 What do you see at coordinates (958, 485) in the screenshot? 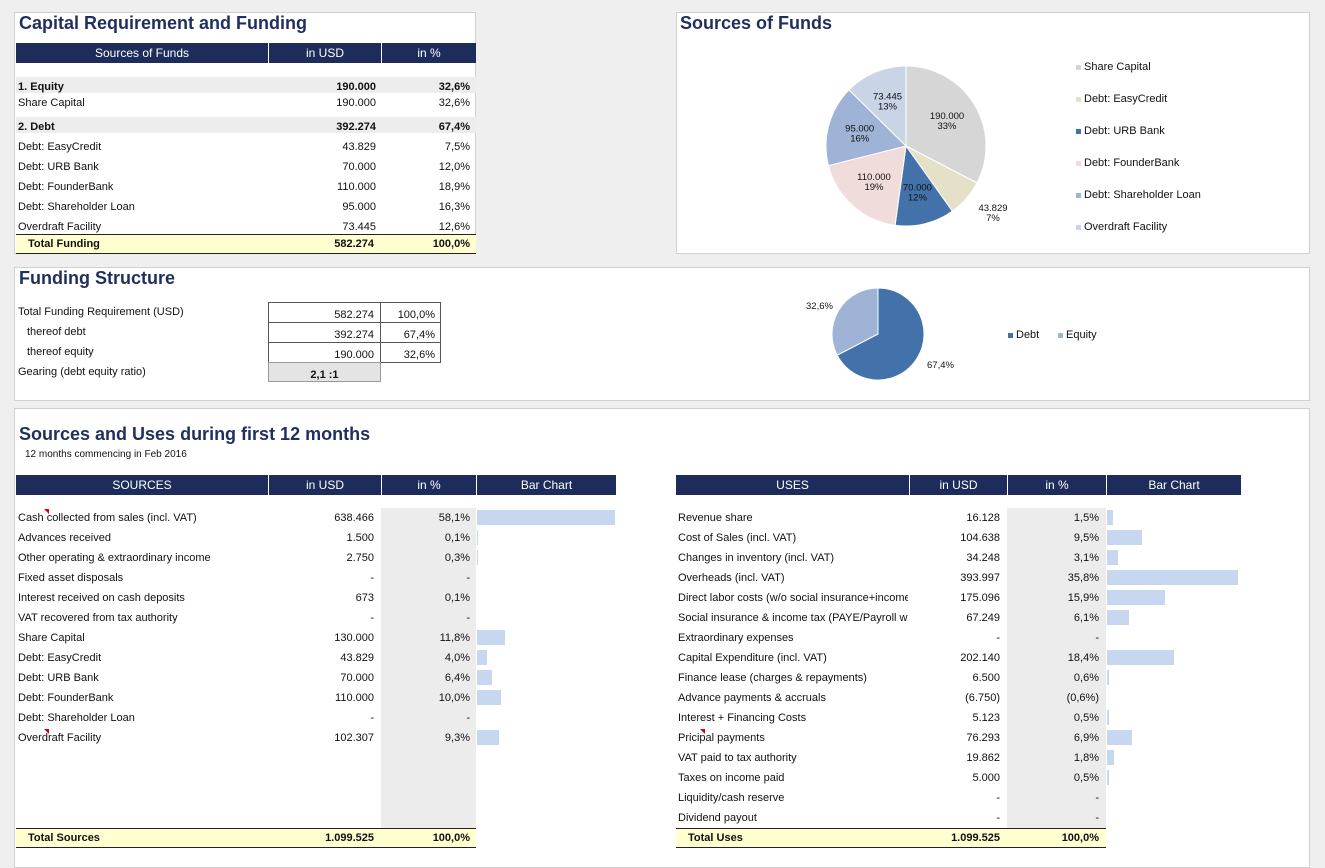
I see `uses-header-usd: in USD` at bounding box center [958, 485].